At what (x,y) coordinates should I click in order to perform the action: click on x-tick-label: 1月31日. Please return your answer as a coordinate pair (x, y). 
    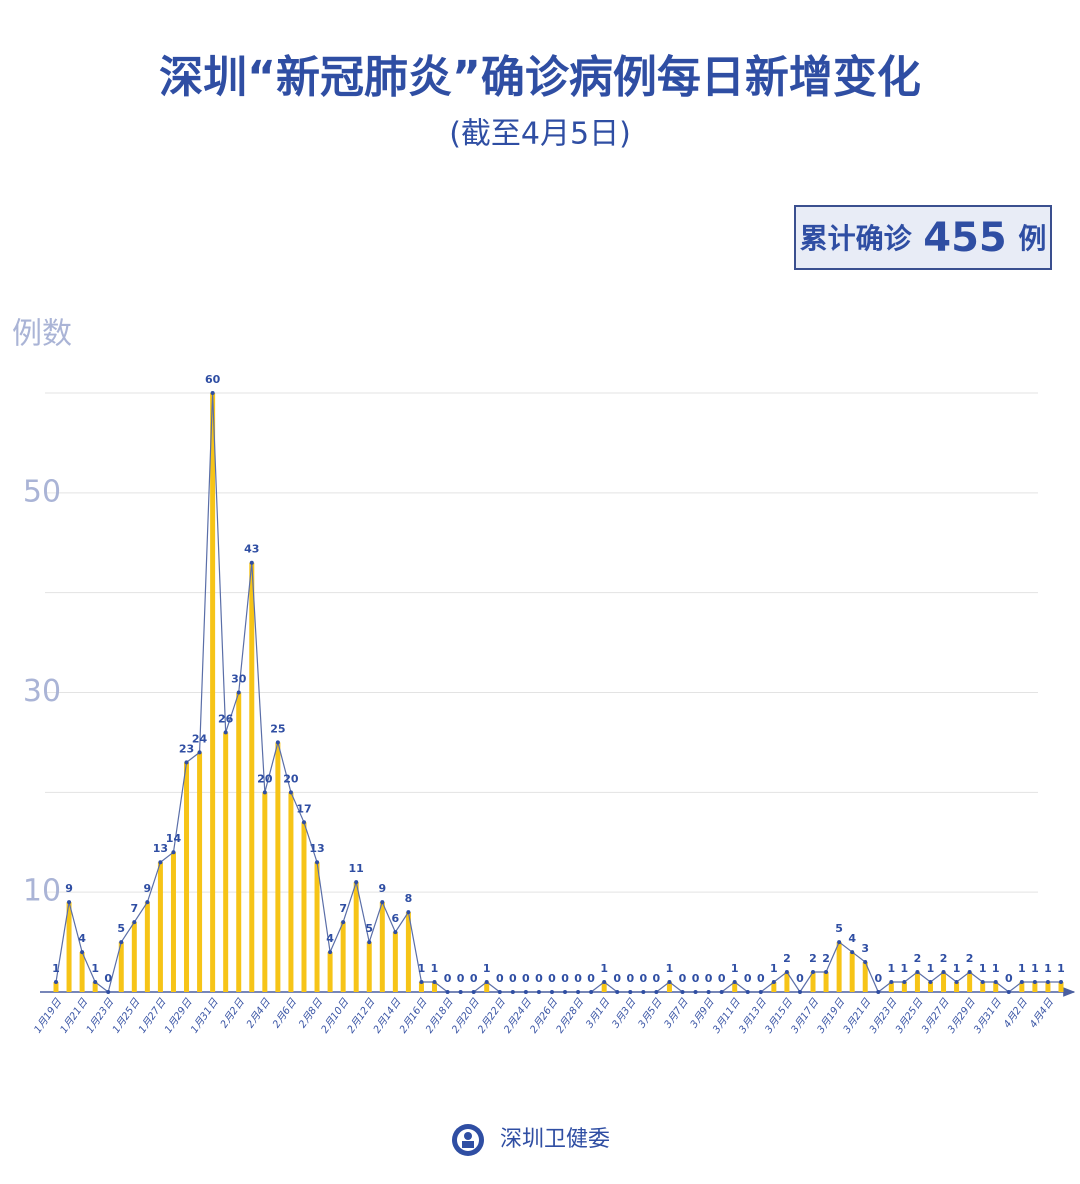
    Looking at the image, I should click on (205, 1015).